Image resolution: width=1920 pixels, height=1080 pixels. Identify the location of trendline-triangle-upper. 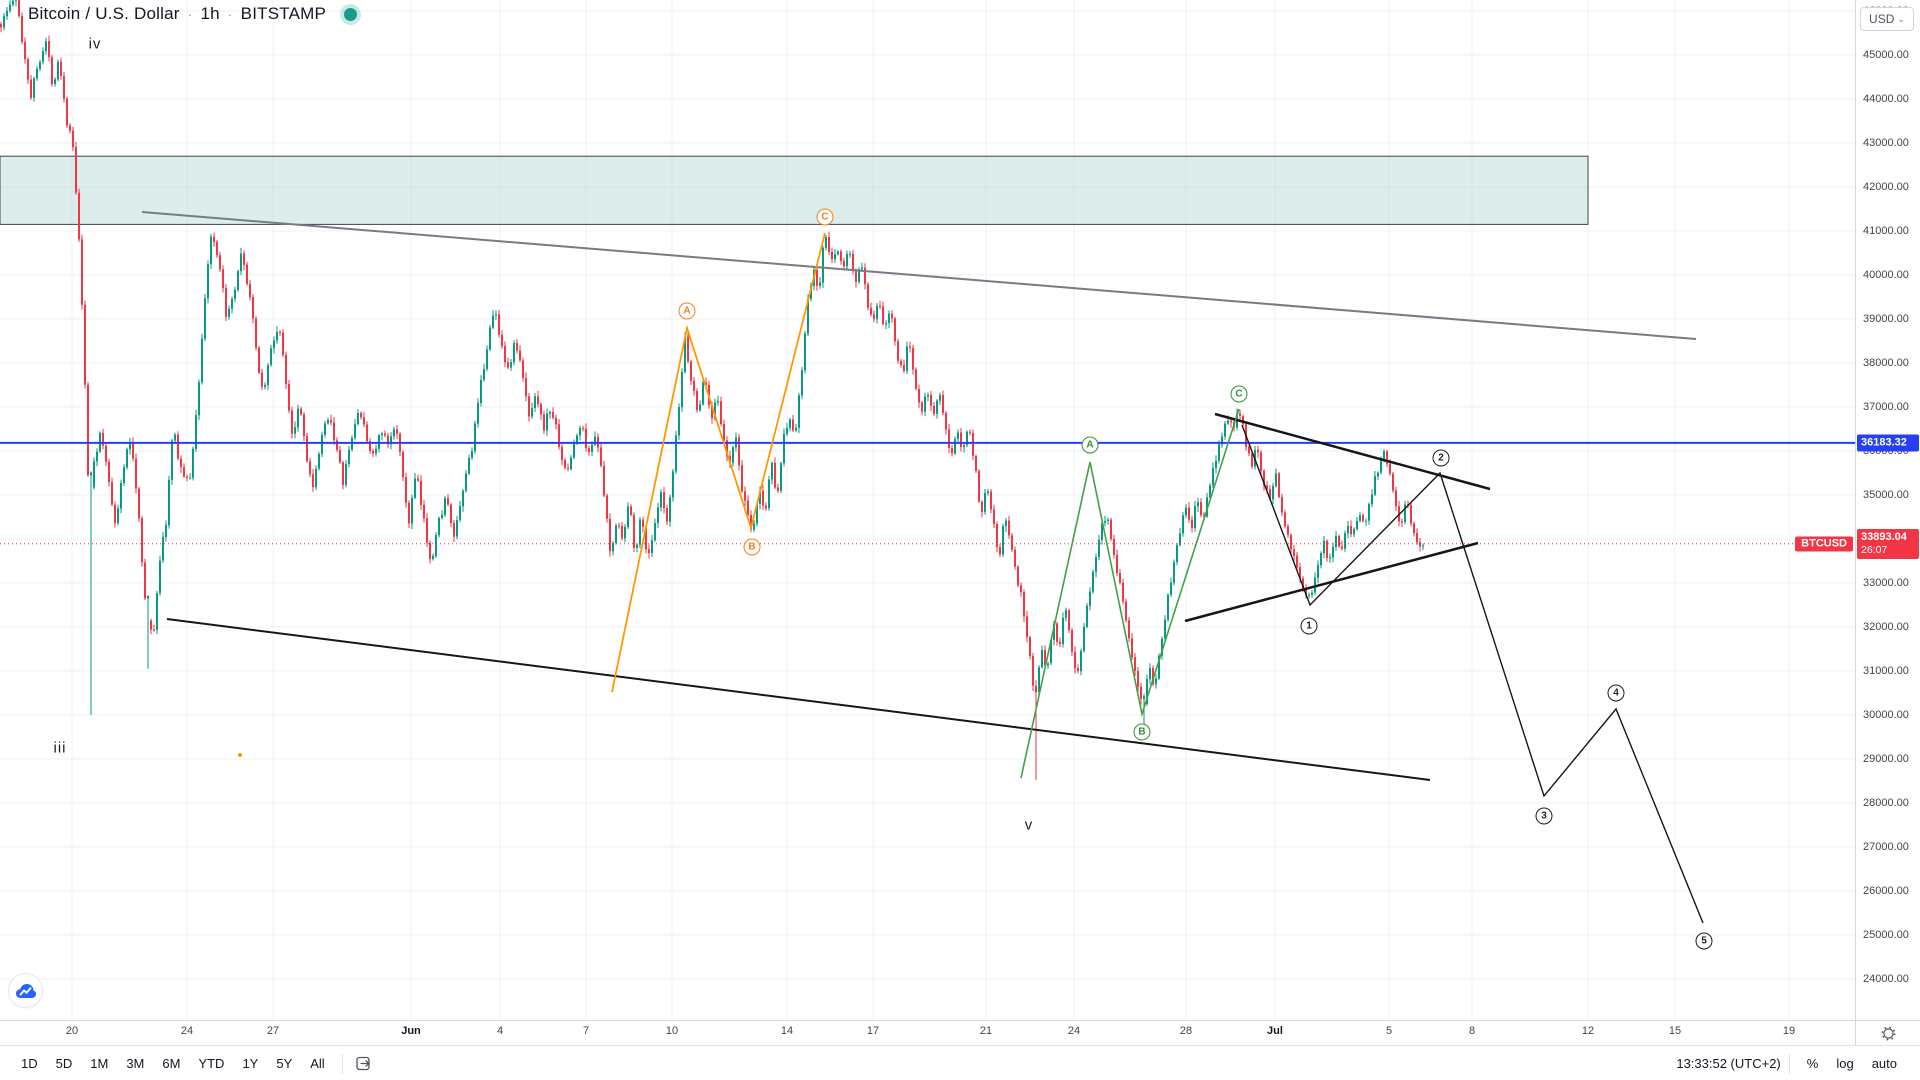
(1352, 451).